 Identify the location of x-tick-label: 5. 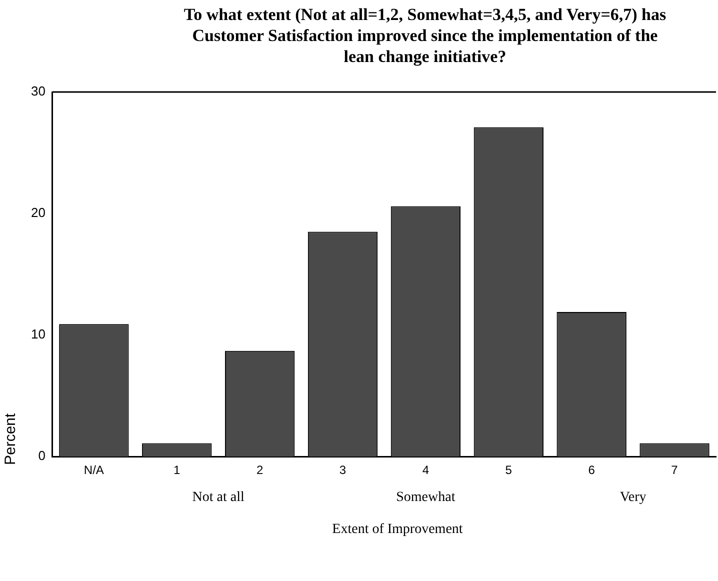
(508, 470).